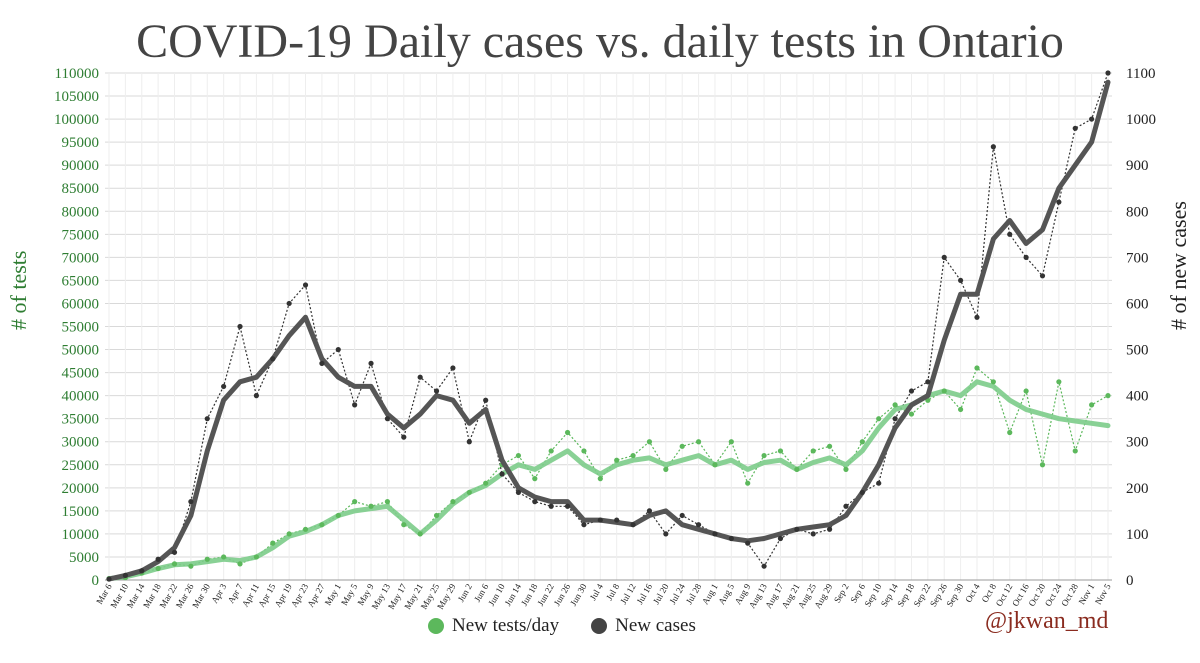 This screenshot has height=663, width=1200. I want to click on x-tick-label: Apr 27, so click(316, 595).